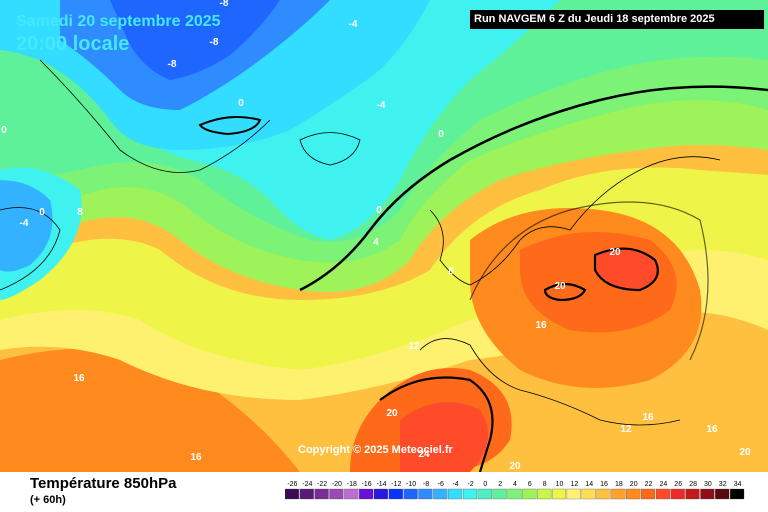 The height and width of the screenshot is (512, 768). What do you see at coordinates (322, 484) in the screenshot?
I see `legend-value: -22` at bounding box center [322, 484].